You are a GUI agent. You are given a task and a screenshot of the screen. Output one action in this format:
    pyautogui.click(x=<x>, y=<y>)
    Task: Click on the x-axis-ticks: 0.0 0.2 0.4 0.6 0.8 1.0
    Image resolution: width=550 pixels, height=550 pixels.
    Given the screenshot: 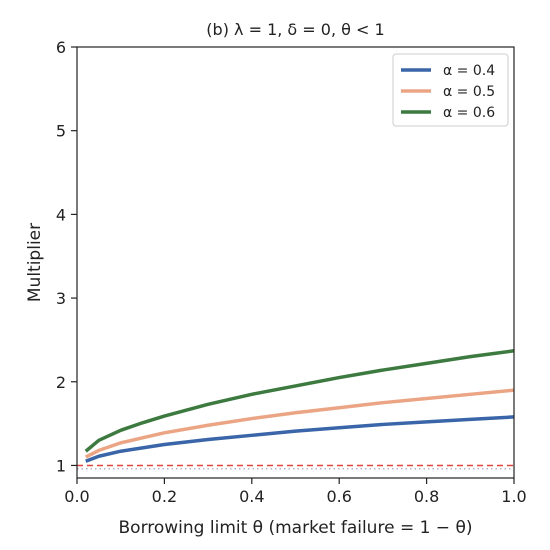 What is the action you would take?
    pyautogui.click(x=295, y=492)
    